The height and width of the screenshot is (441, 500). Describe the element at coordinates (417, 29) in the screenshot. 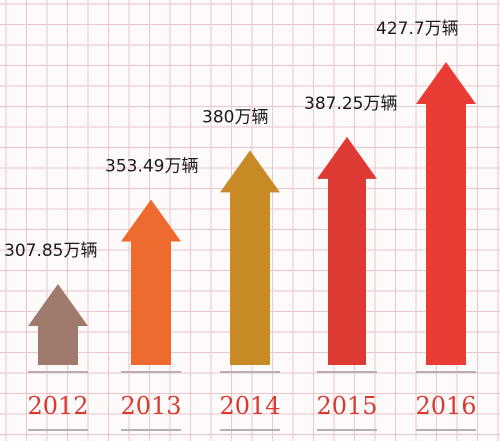

I see `value-label-2016: 427.7万辆` at that location.